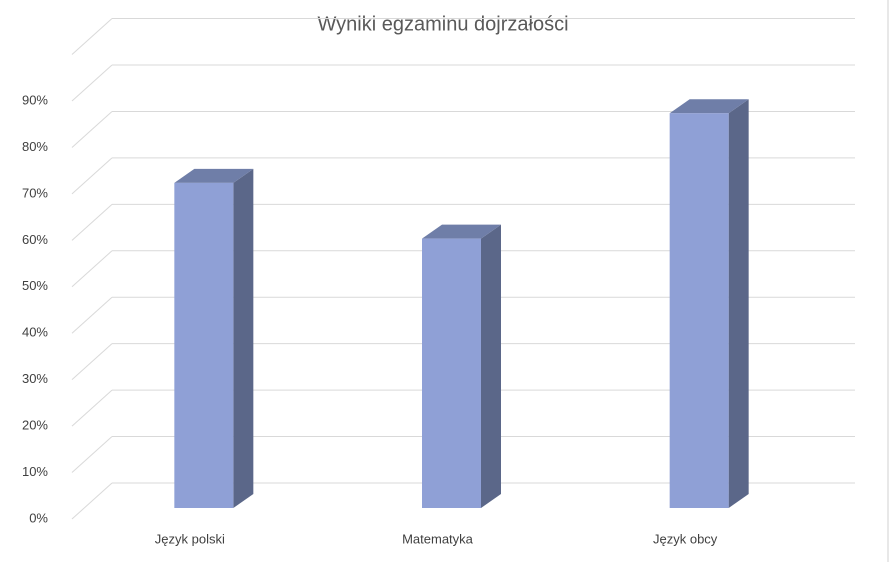 The image size is (892, 562). Describe the element at coordinates (438, 538) in the screenshot. I see `x-tick-label: Matematyka` at that location.